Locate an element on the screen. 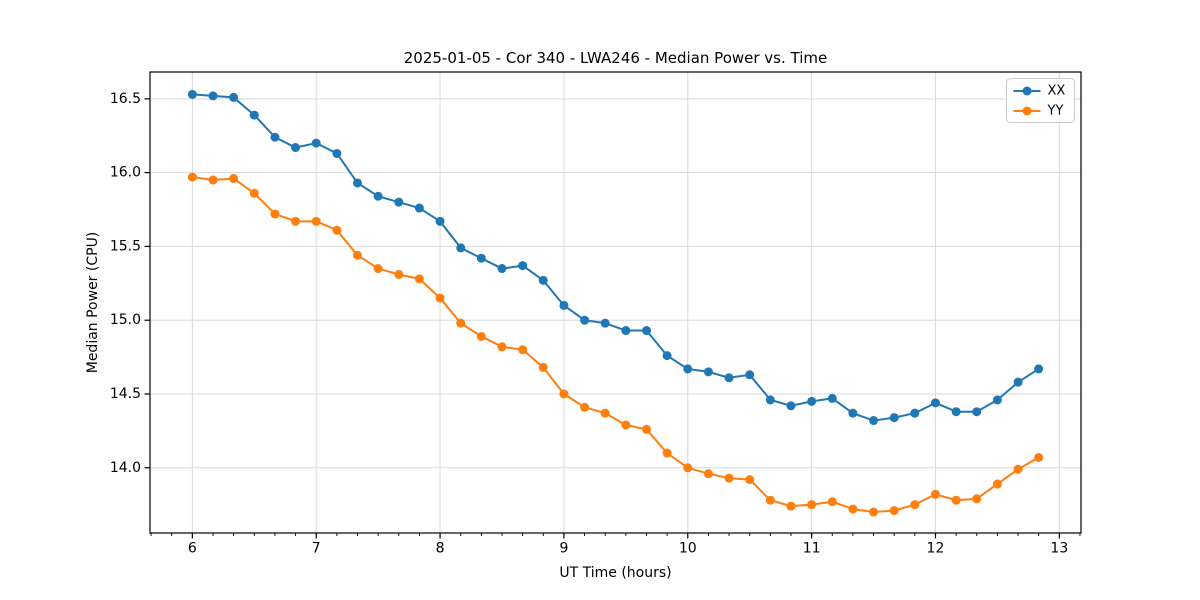 The image size is (1200, 600). x-tick-label: 11 is located at coordinates (812, 549).